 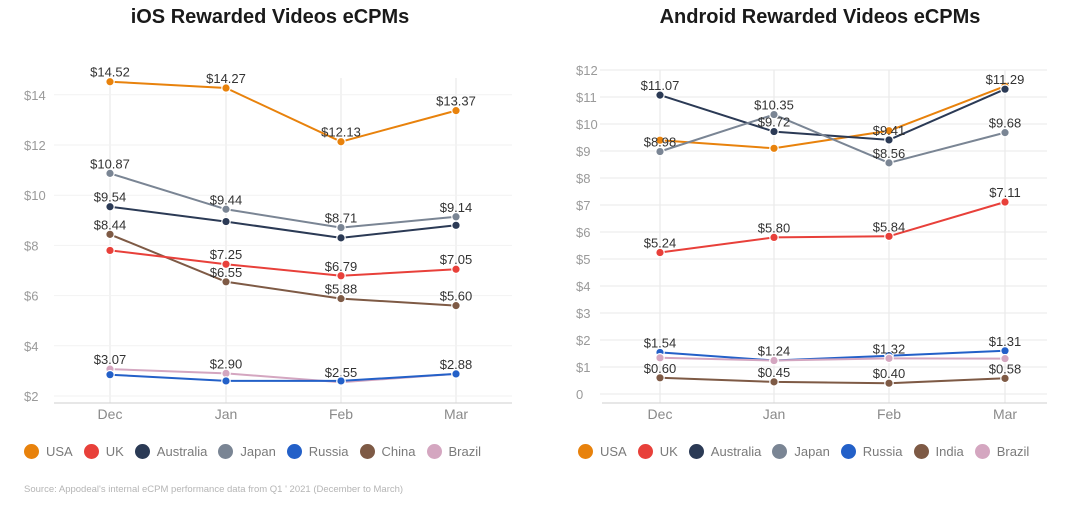 What do you see at coordinates (103, 451) in the screenshot?
I see `legend-item-uk: UK` at bounding box center [103, 451].